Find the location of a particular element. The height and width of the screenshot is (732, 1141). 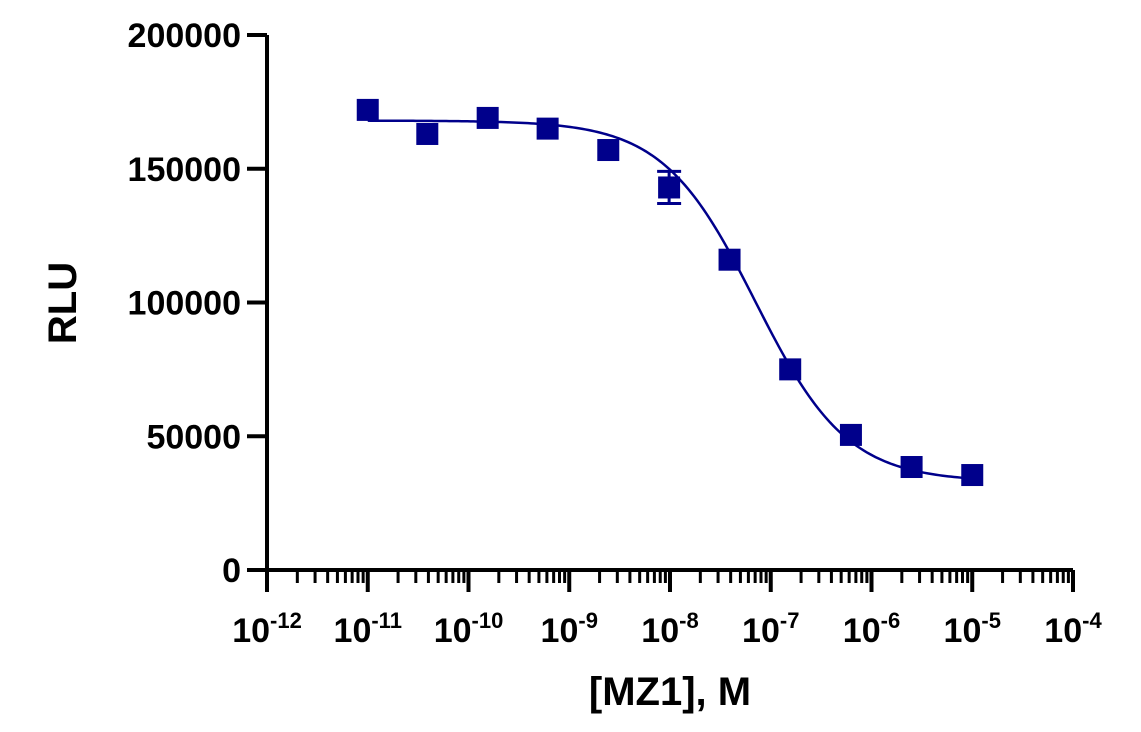

y-tick-label: 50000 is located at coordinates (193, 437).